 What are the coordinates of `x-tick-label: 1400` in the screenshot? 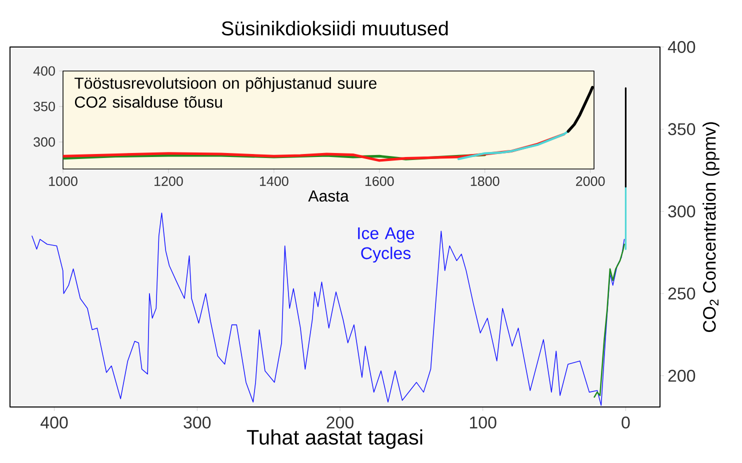 It's located at (274, 181).